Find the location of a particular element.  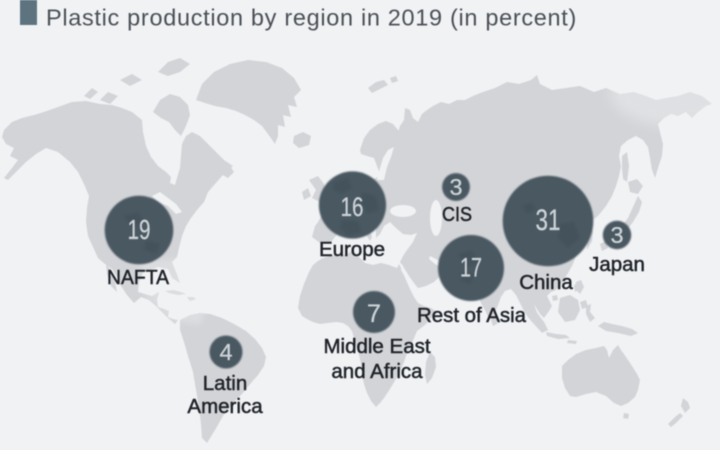

svg-text: Japan is located at coordinates (617, 264).